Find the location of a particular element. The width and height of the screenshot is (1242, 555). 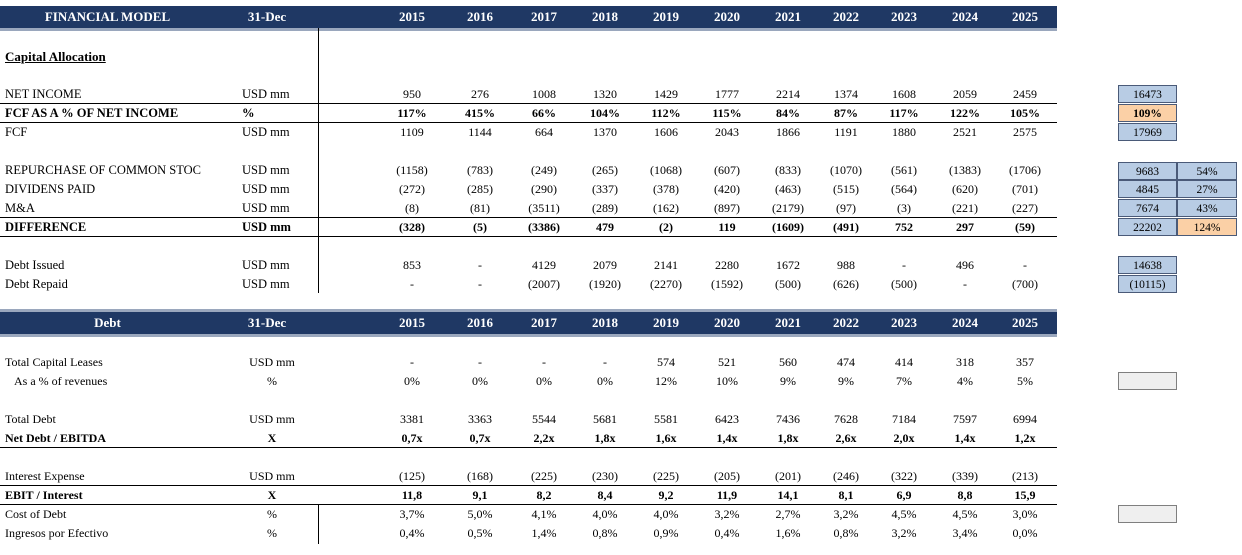

value-cell: 496 is located at coordinates (965, 265).